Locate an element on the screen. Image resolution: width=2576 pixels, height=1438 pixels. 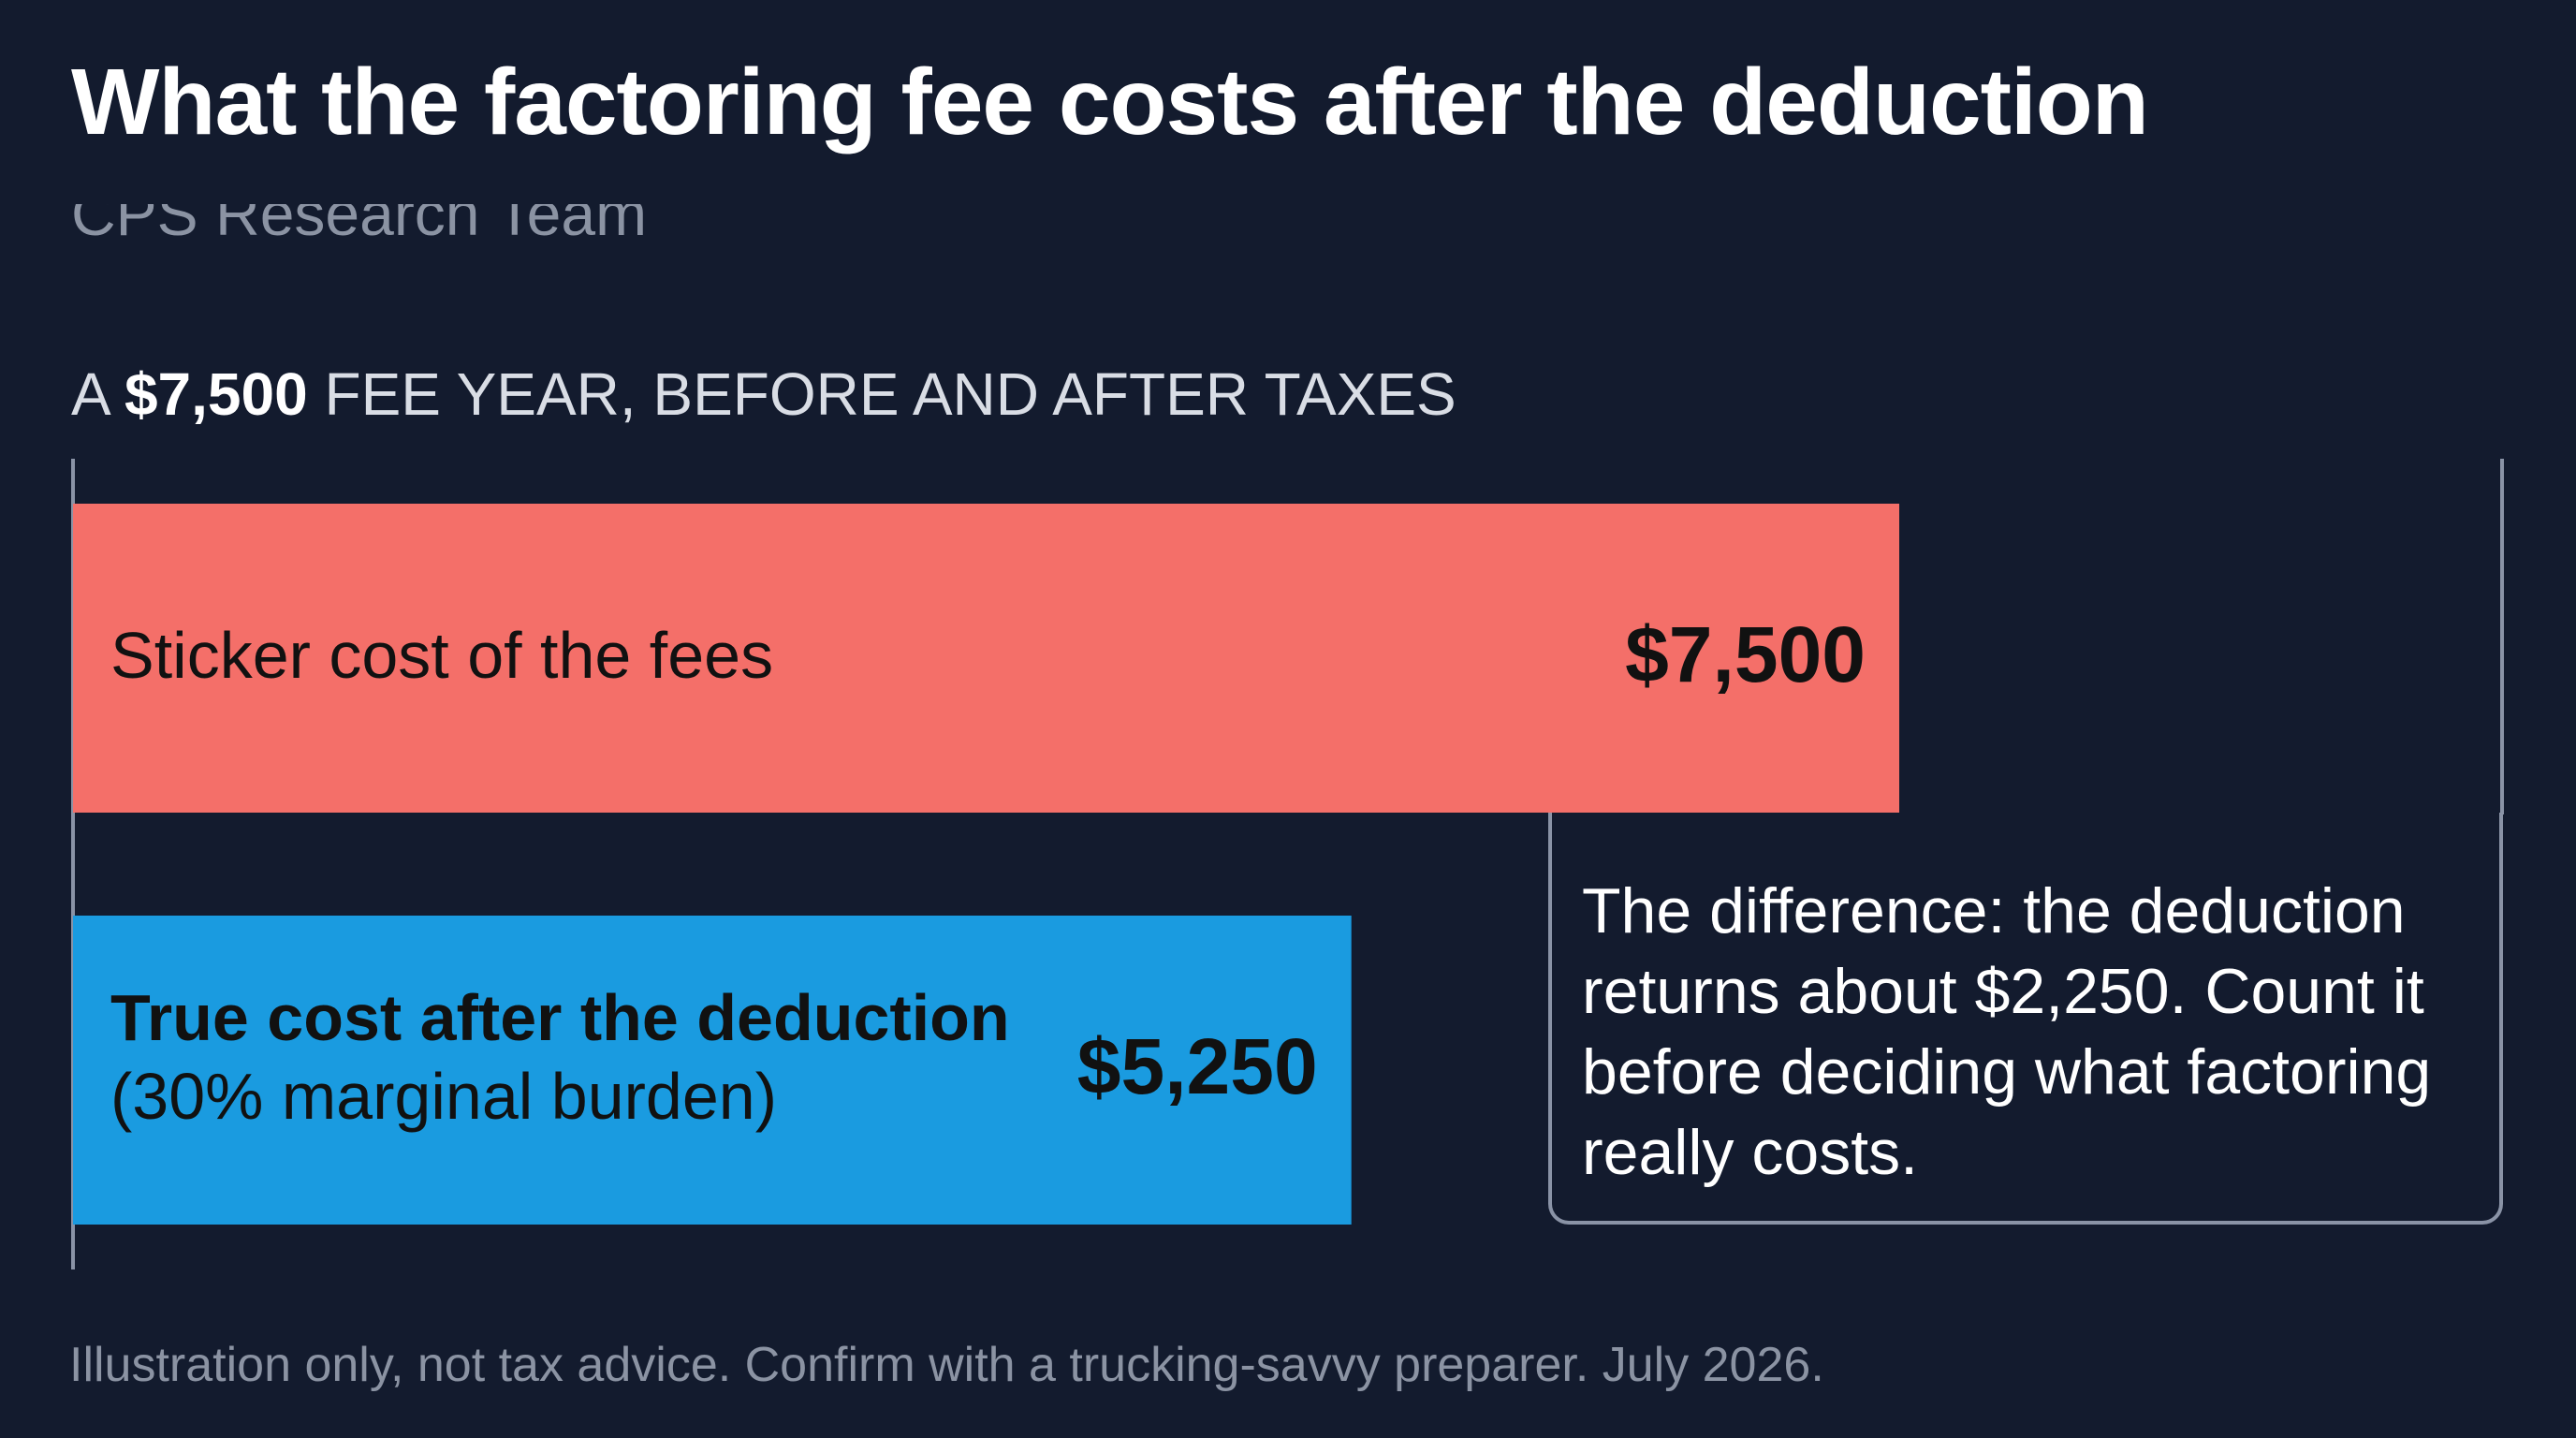
callout-bracket-arm is located at coordinates (2502, 636).